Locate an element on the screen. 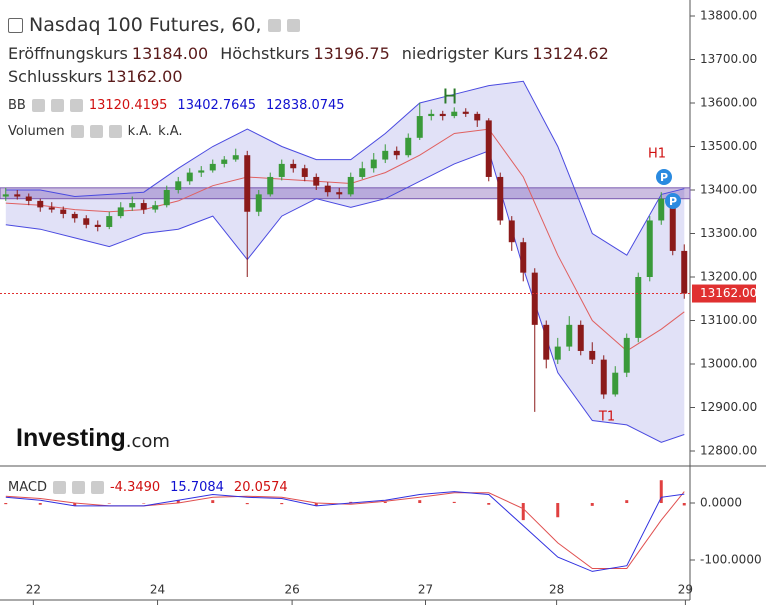 This screenshot has height=611, width=766. annotation: T1 is located at coordinates (606, 417).